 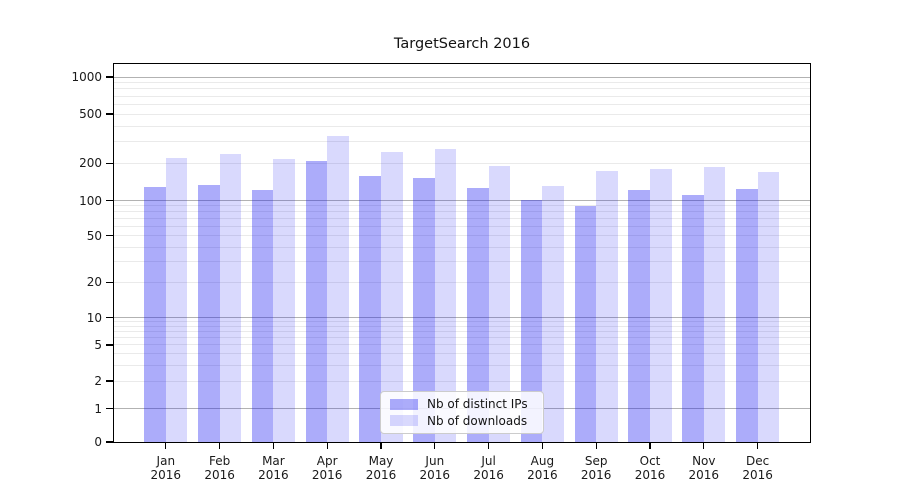 I want to click on x-tick-label-month: Jun, so click(x=435, y=461).